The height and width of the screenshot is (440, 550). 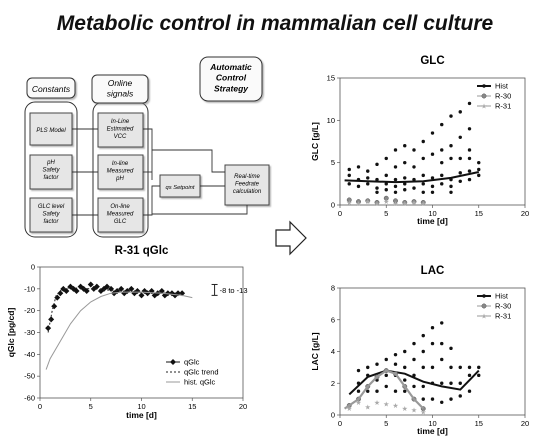 I want to click on range-annotation: -8 to -13, so click(x=234, y=290).